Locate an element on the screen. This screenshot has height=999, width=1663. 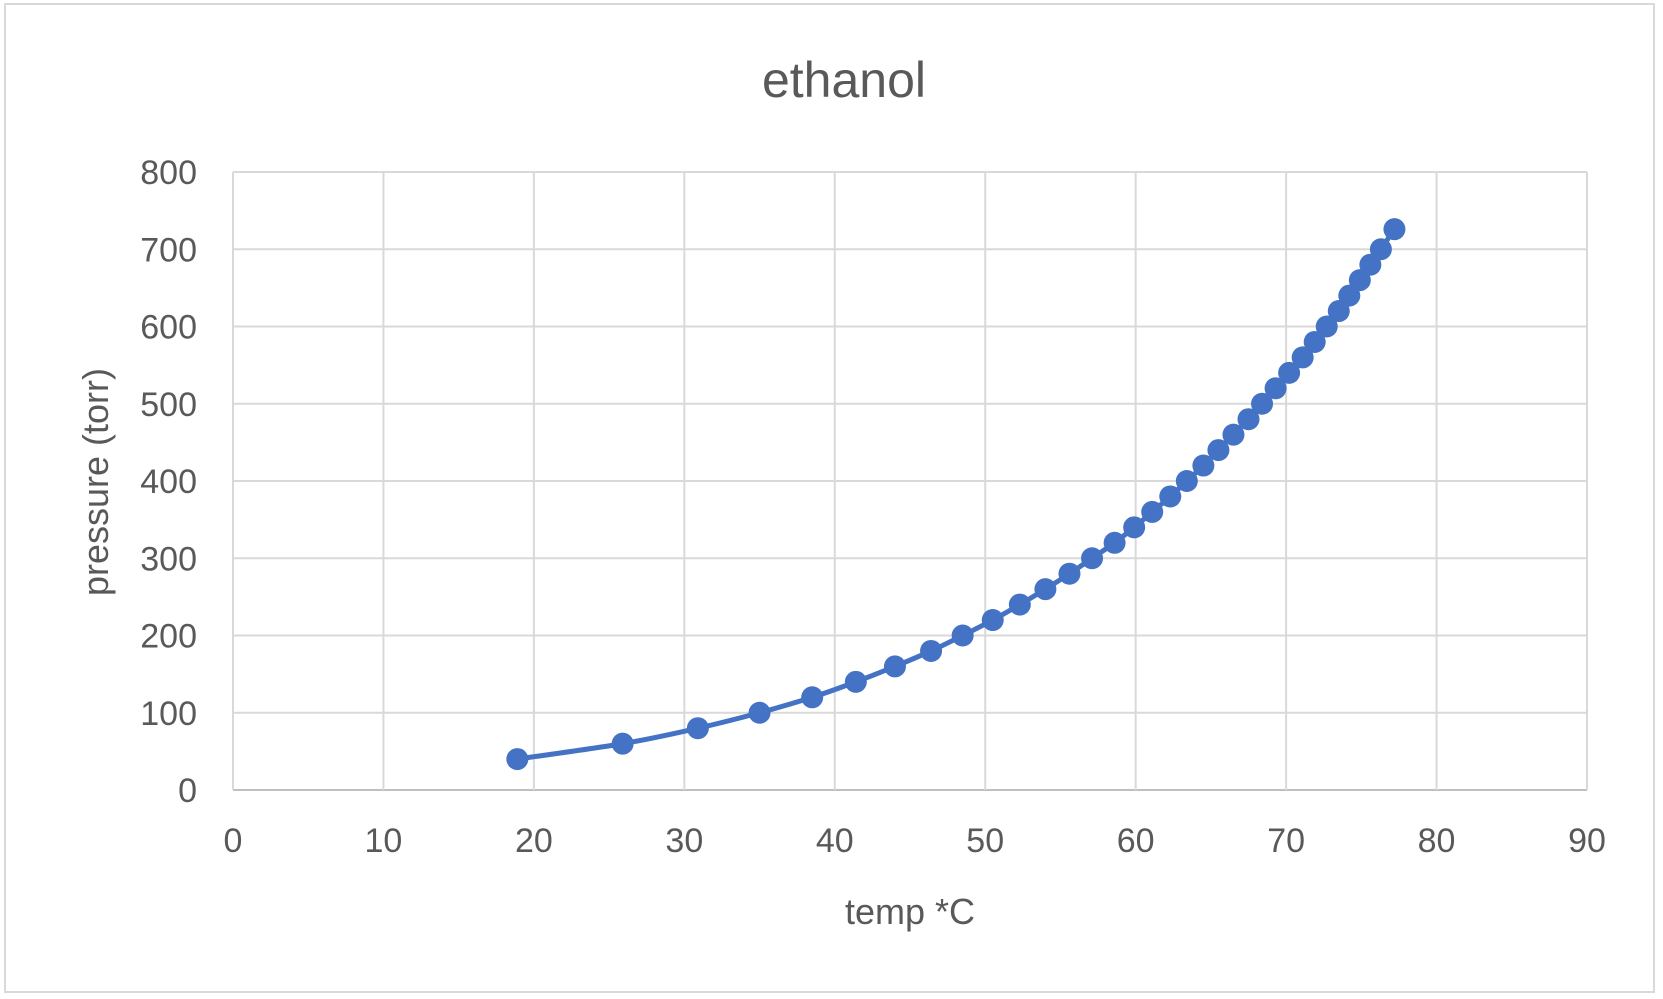
y-tick-label: 500 is located at coordinates (168, 405).